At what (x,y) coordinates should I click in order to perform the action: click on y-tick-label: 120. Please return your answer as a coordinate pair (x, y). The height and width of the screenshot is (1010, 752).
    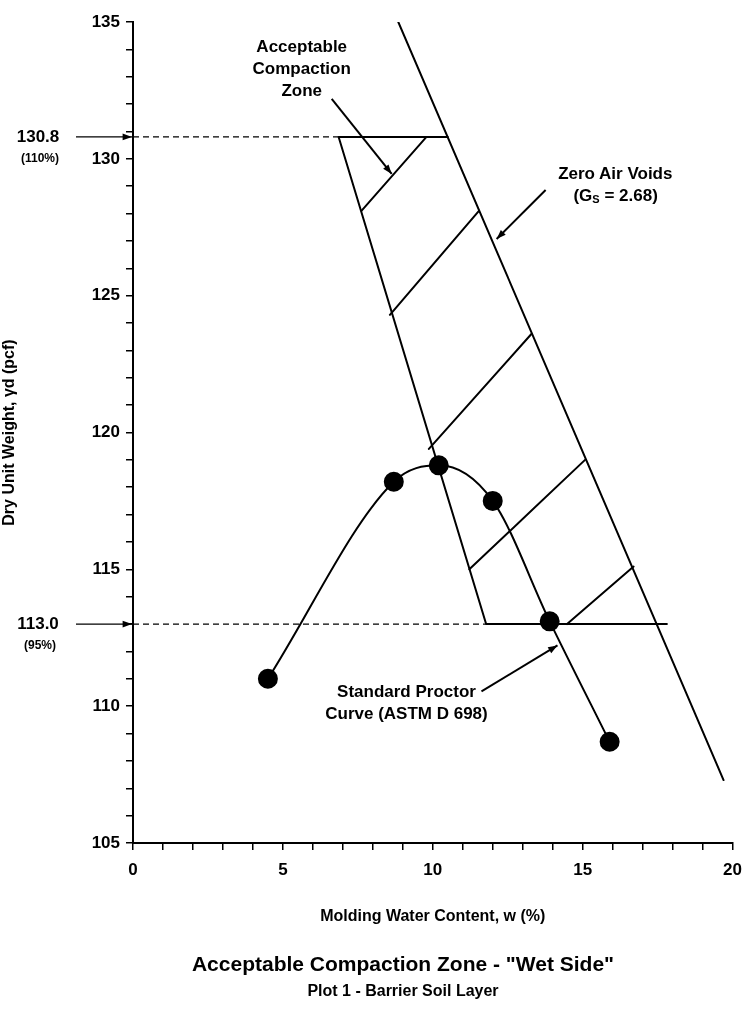
    Looking at the image, I should click on (105, 432).